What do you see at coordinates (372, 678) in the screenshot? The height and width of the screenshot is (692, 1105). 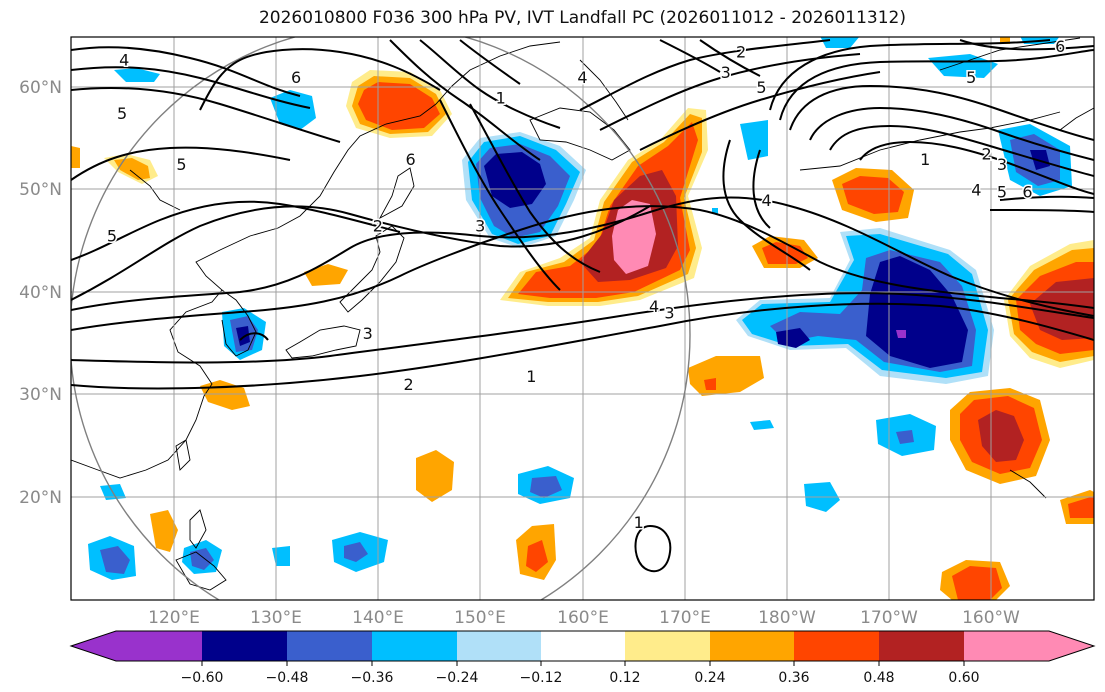 I see `colorbar-tick-label: −0.36` at bounding box center [372, 678].